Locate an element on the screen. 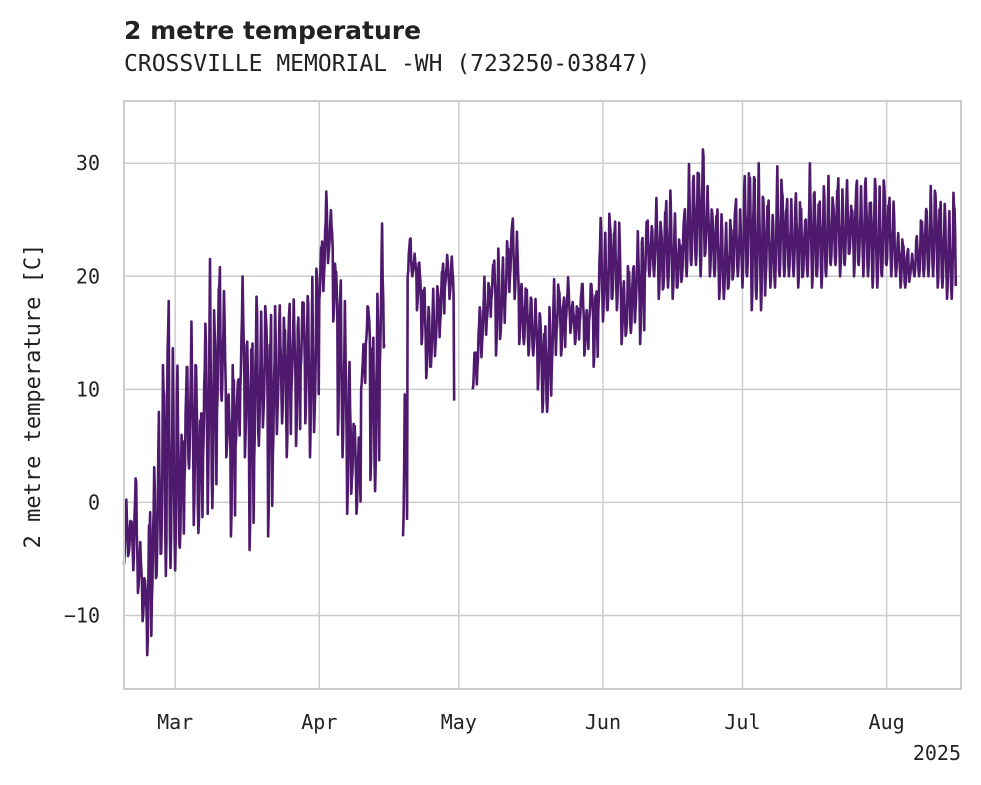  chart-subtitle: CROSSVILLE MEMORIAL -WH (723250-03847) is located at coordinates (387, 64).